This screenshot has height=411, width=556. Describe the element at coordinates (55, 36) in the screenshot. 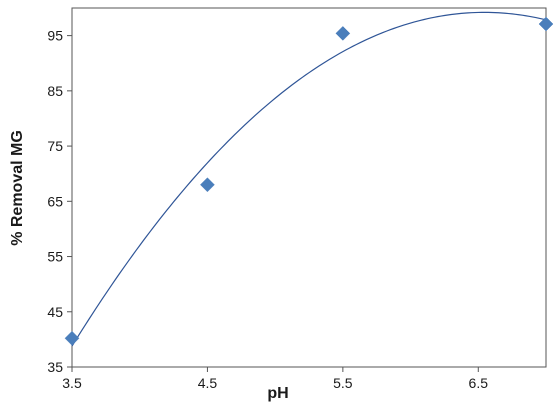

I see `y-tick-label: 95` at that location.